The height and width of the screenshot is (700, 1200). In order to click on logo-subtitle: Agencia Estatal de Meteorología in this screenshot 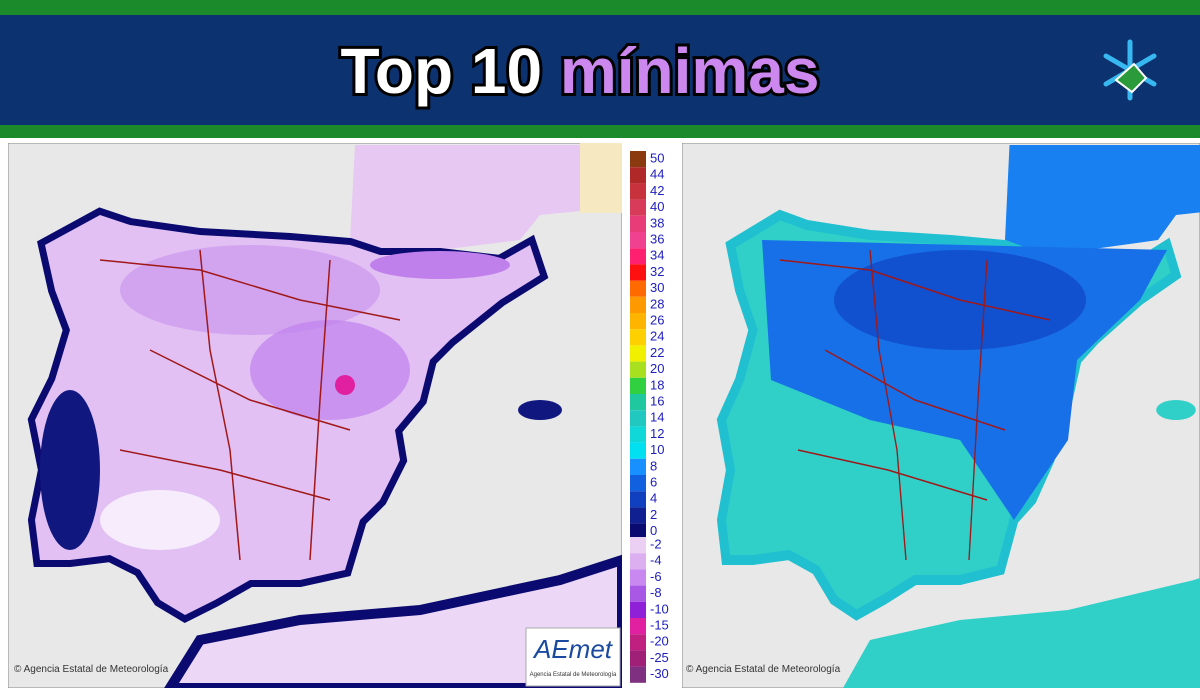, I will do `click(573, 675)`.